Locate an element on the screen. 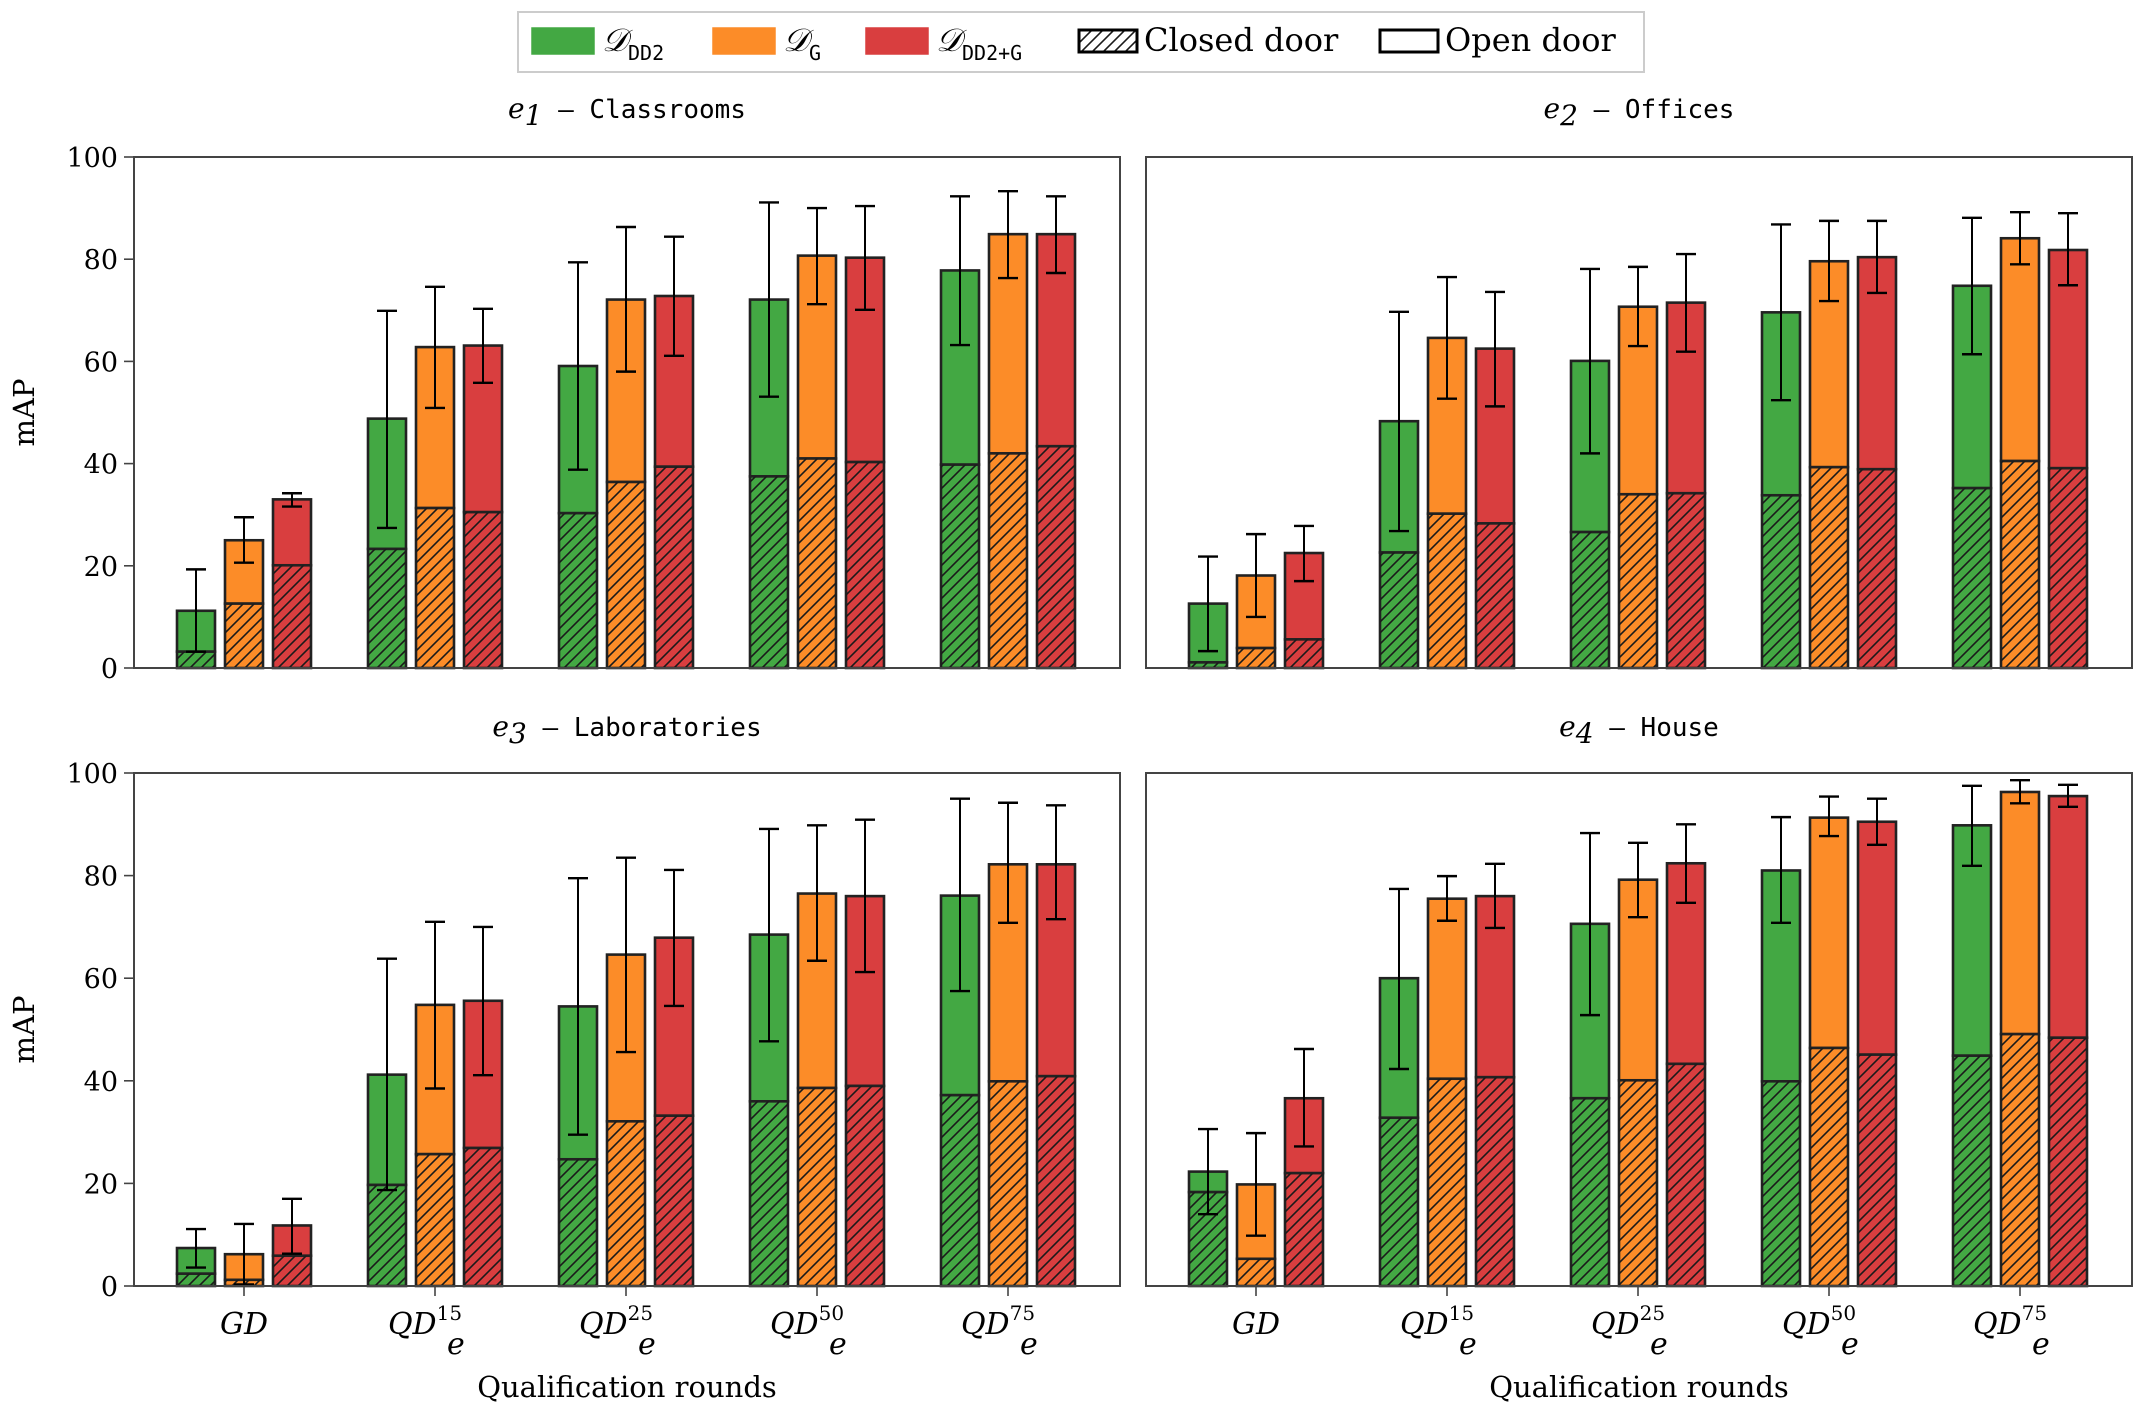  x-tick-label: QD50 is located at coordinates (1819, 1321).